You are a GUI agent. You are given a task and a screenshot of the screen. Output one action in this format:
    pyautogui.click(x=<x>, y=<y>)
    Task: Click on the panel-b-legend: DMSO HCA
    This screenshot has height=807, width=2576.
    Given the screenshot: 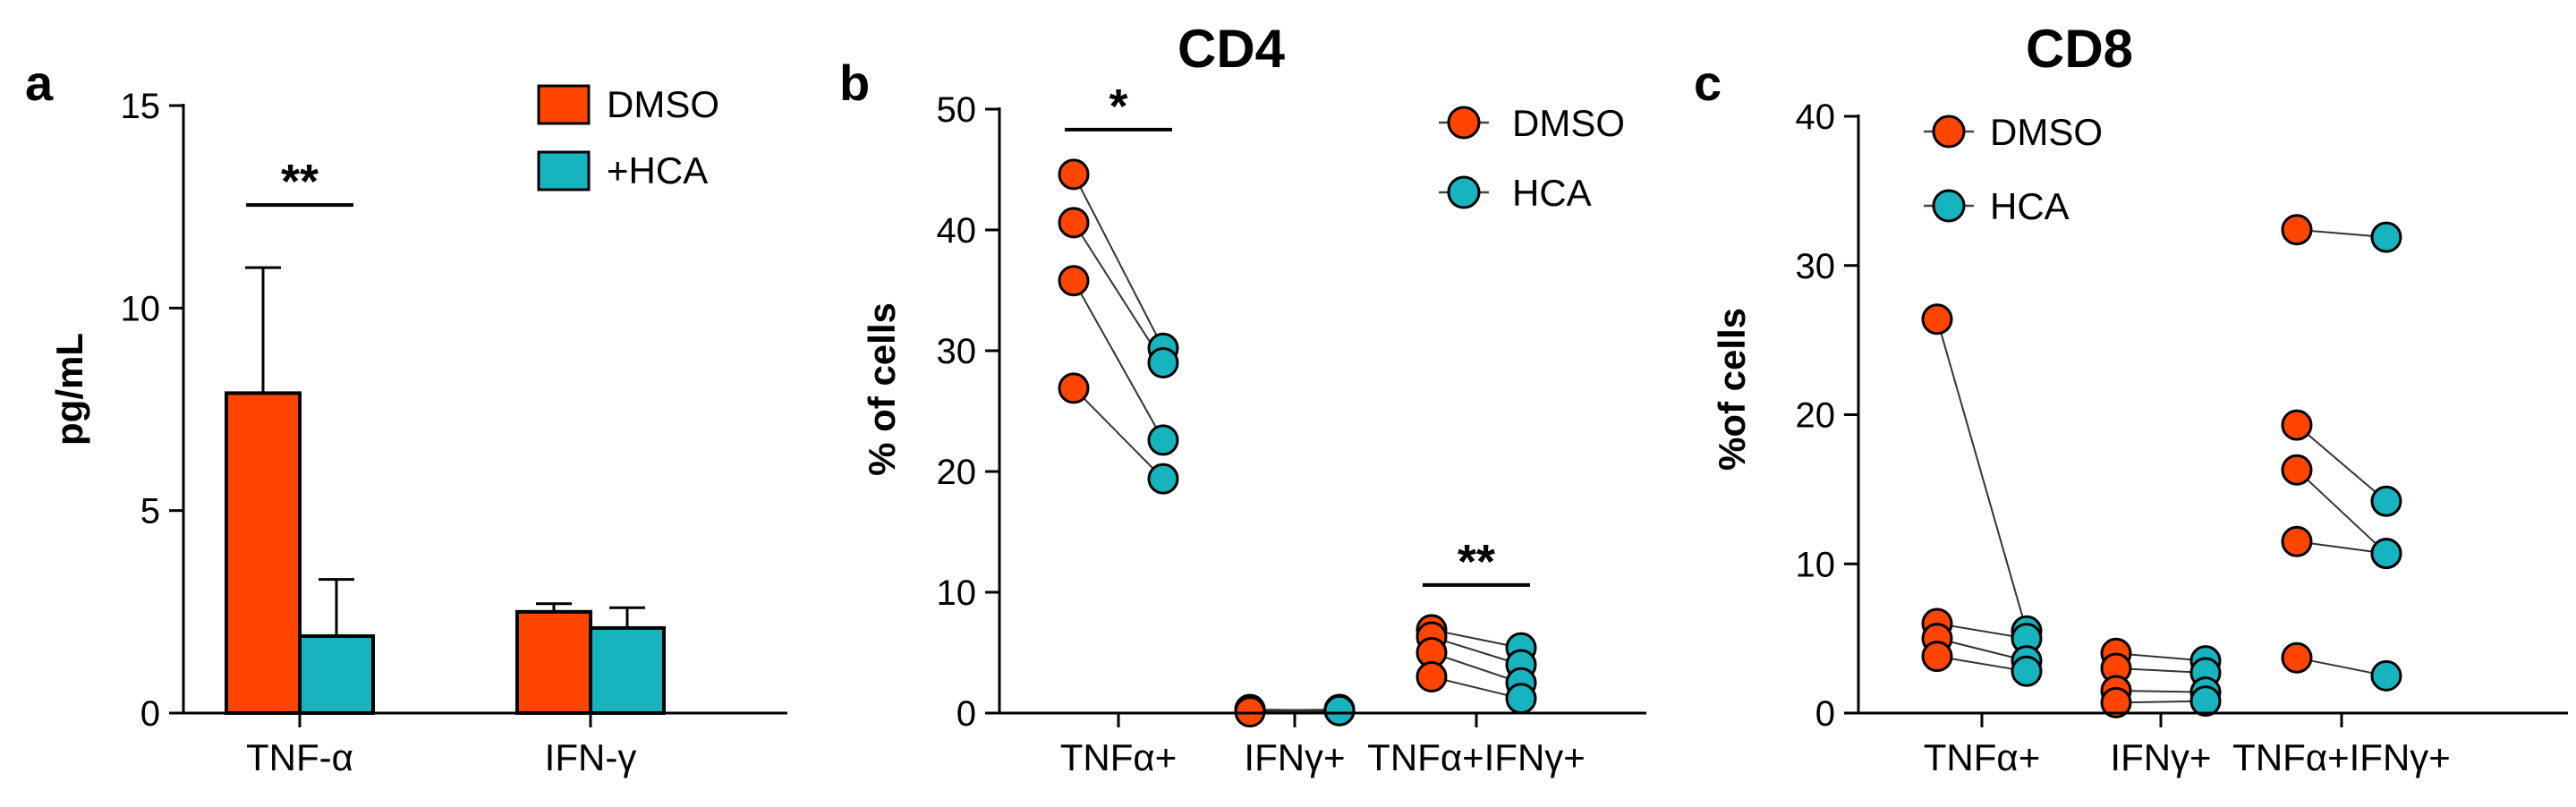 What is the action you would take?
    pyautogui.click(x=1532, y=158)
    